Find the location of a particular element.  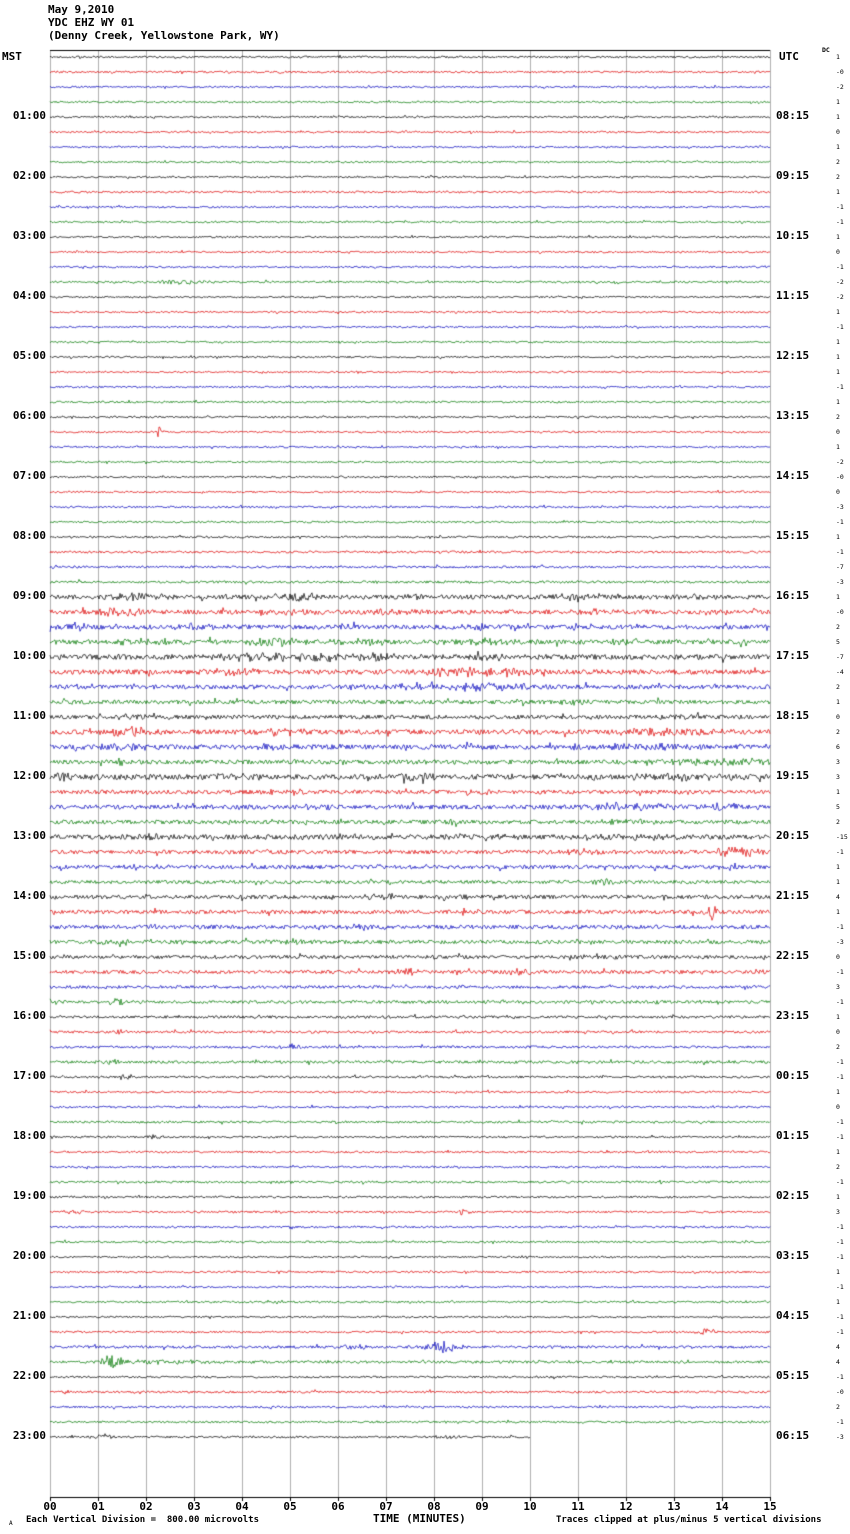

utc-time-label: 05:15 is located at coordinates (793, 1375).